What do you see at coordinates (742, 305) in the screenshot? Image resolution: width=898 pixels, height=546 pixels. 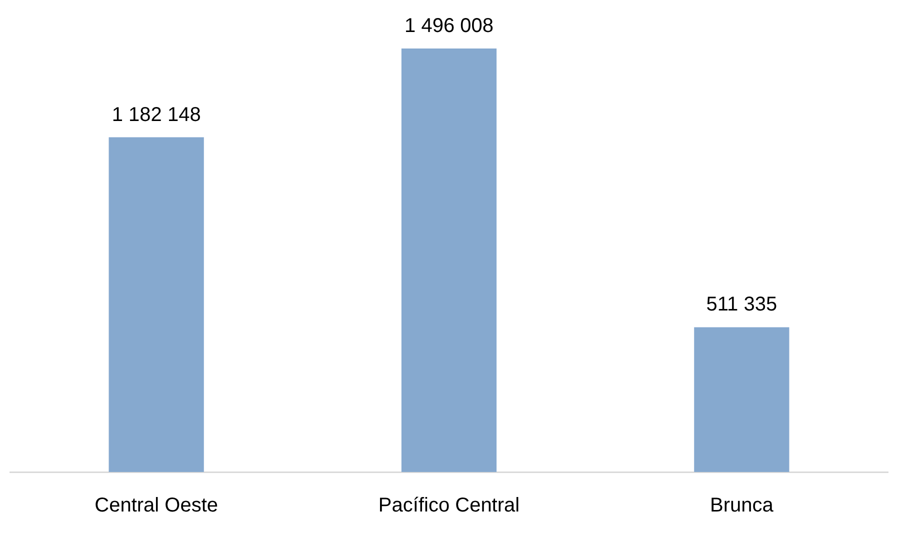 I see `data-label: 511 335` at bounding box center [742, 305].